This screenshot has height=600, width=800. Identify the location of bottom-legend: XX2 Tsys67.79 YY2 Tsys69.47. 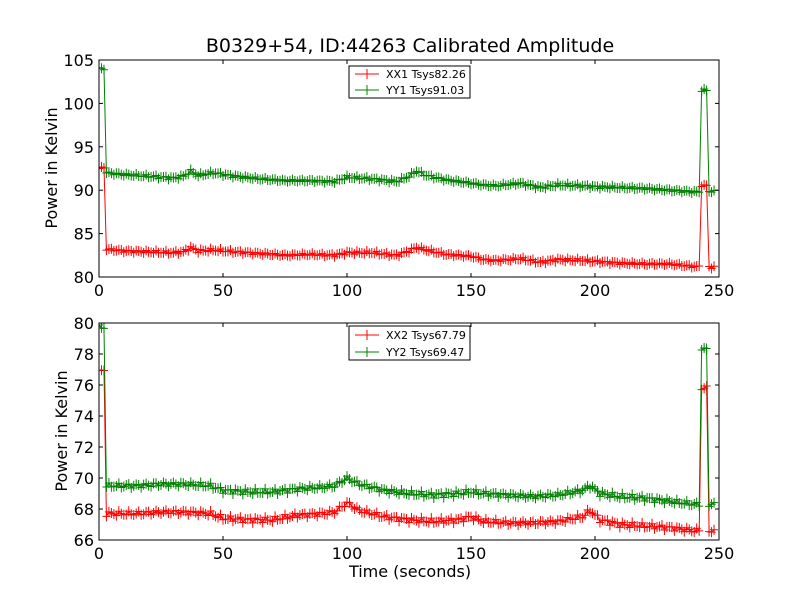
(409, 343).